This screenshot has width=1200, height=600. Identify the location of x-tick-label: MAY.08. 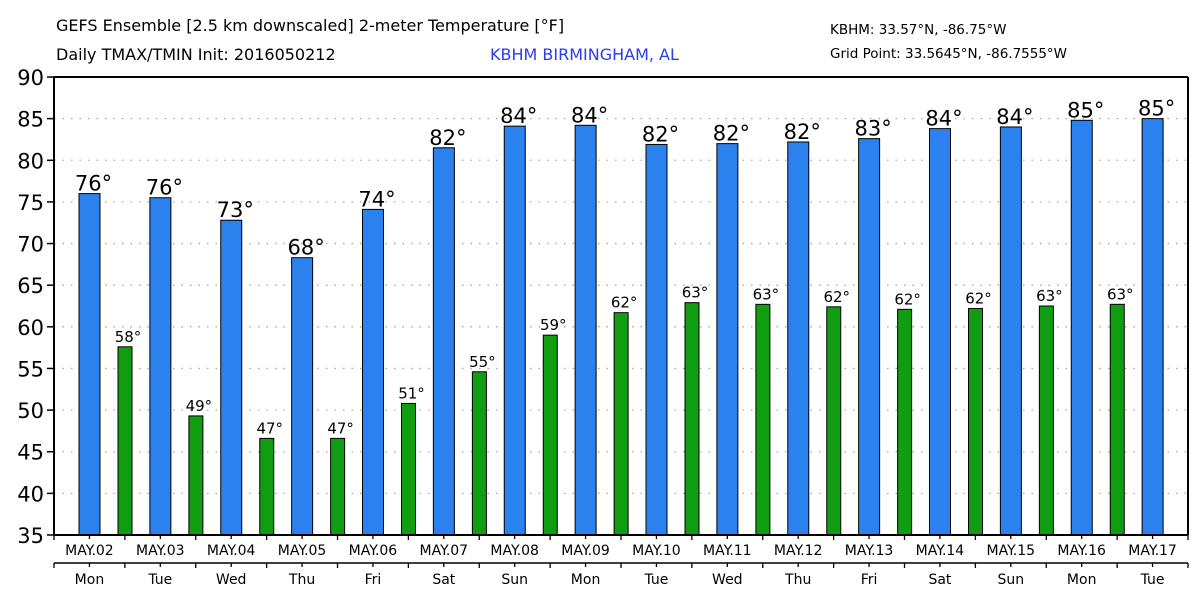
(514, 551).